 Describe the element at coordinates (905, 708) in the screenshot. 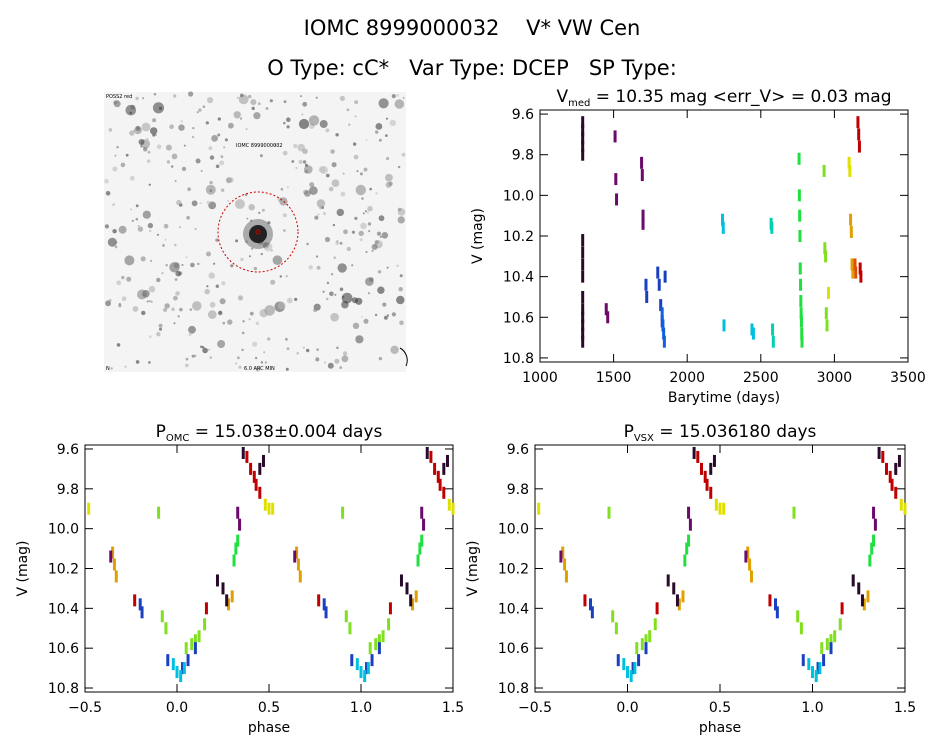

I see `x-tick-label: 1.5` at that location.